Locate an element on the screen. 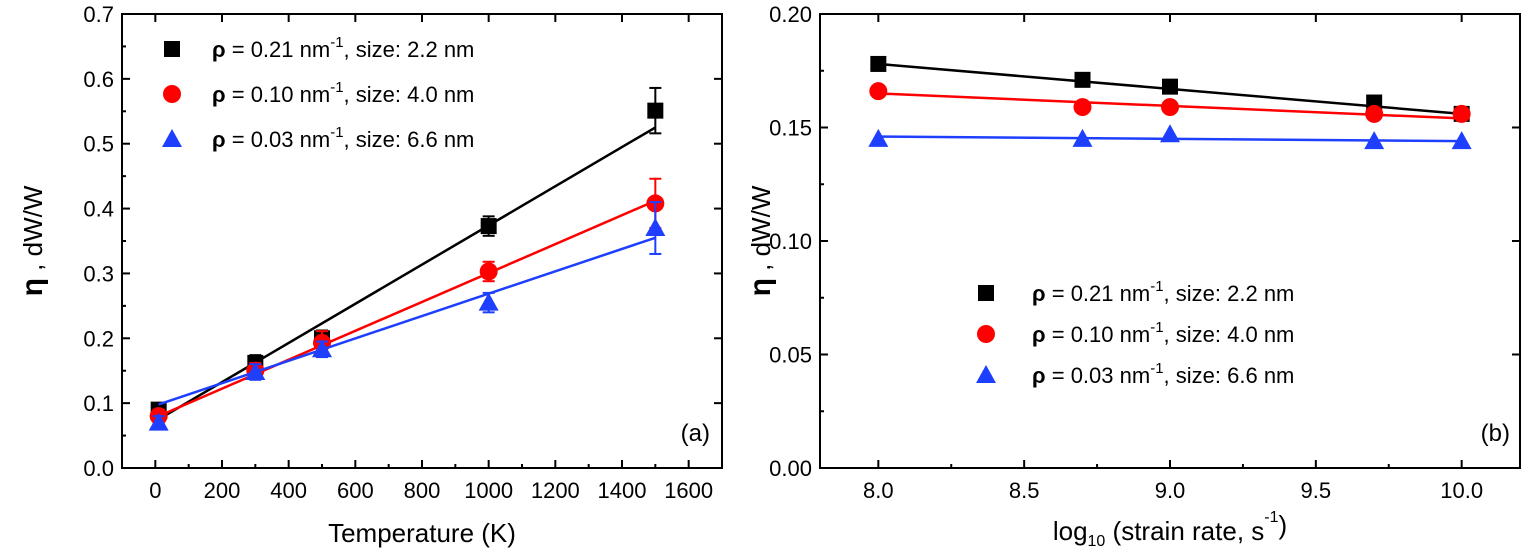  x-axis-title-part: log is located at coordinates (1070, 531).